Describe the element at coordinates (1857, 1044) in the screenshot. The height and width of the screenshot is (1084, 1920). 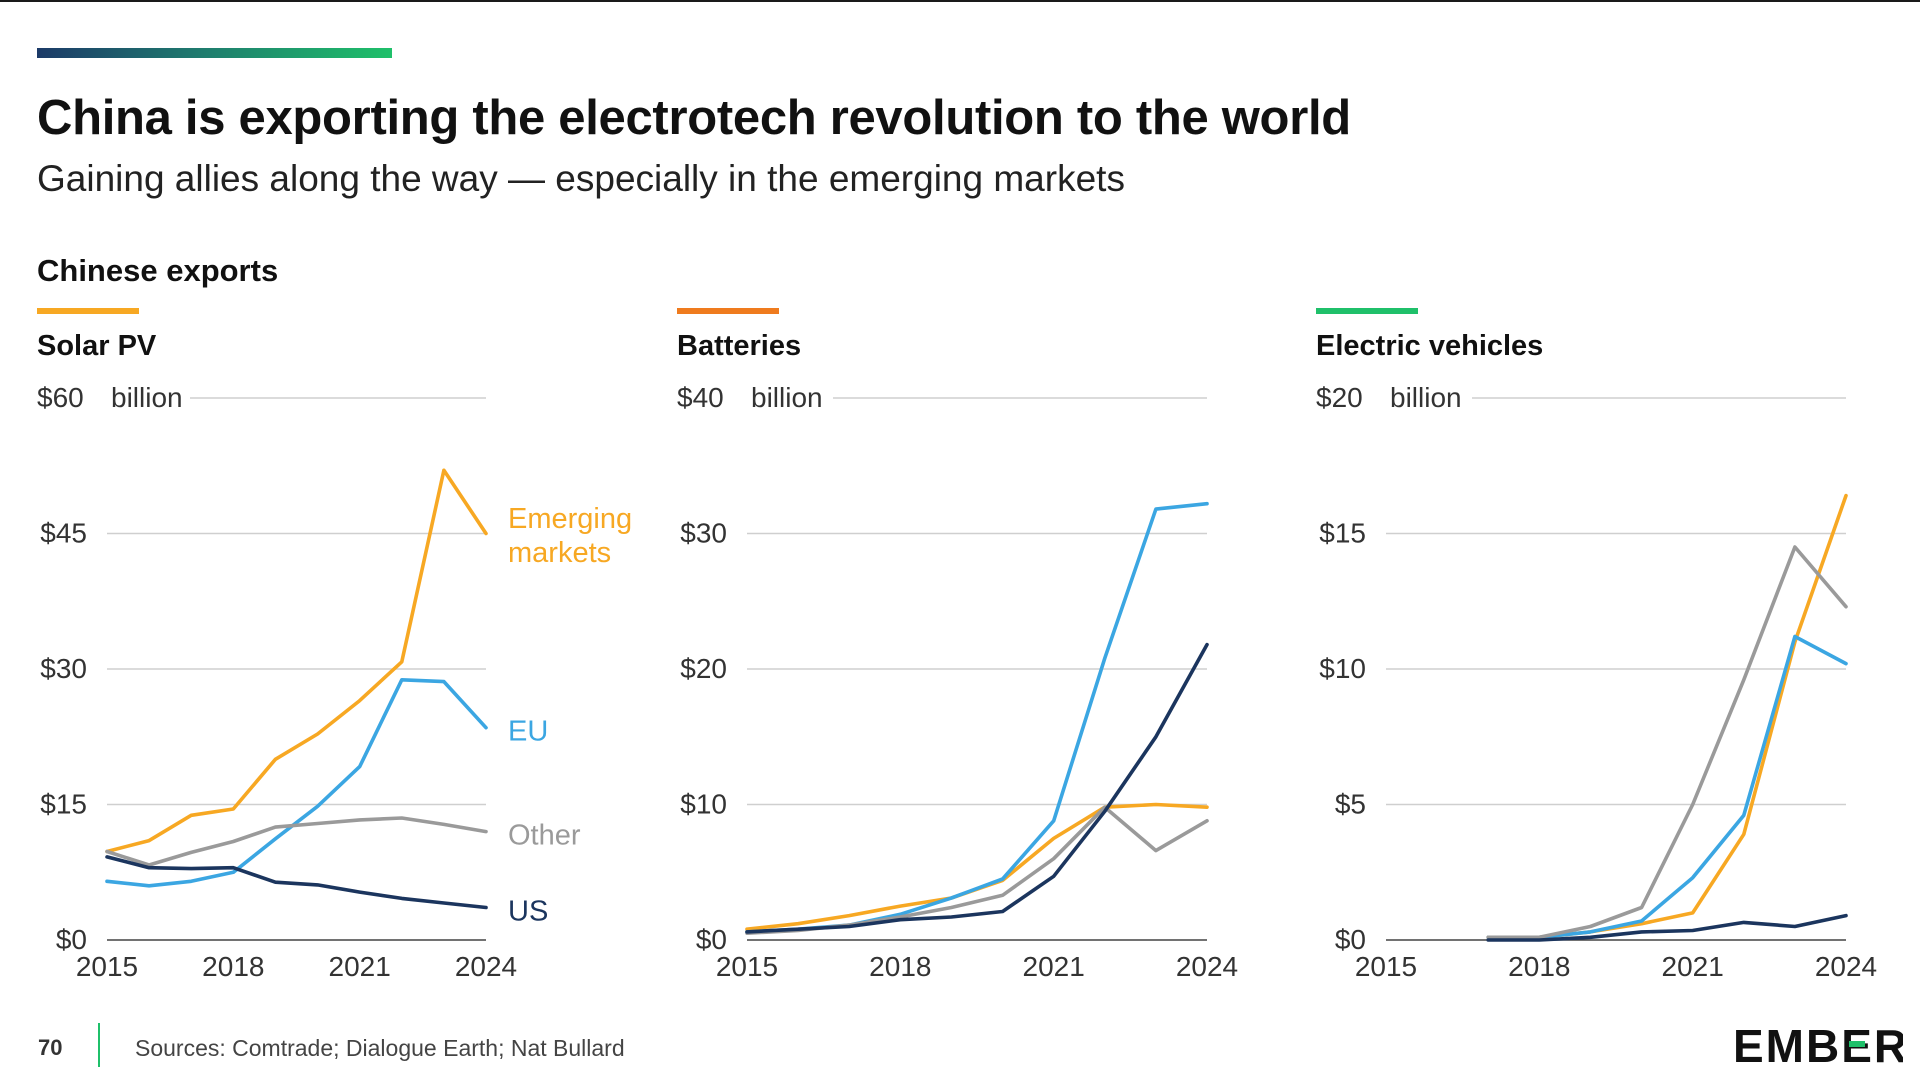
I see `ember-logo-accent` at that location.